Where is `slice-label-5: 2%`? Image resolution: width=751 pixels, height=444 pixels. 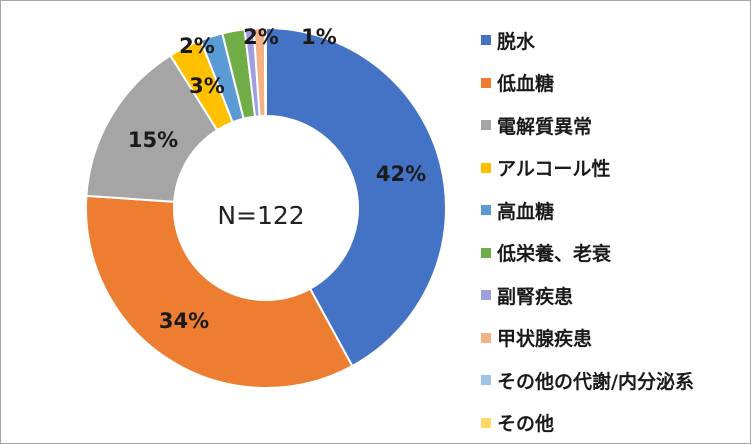 slice-label-5: 2% is located at coordinates (197, 46).